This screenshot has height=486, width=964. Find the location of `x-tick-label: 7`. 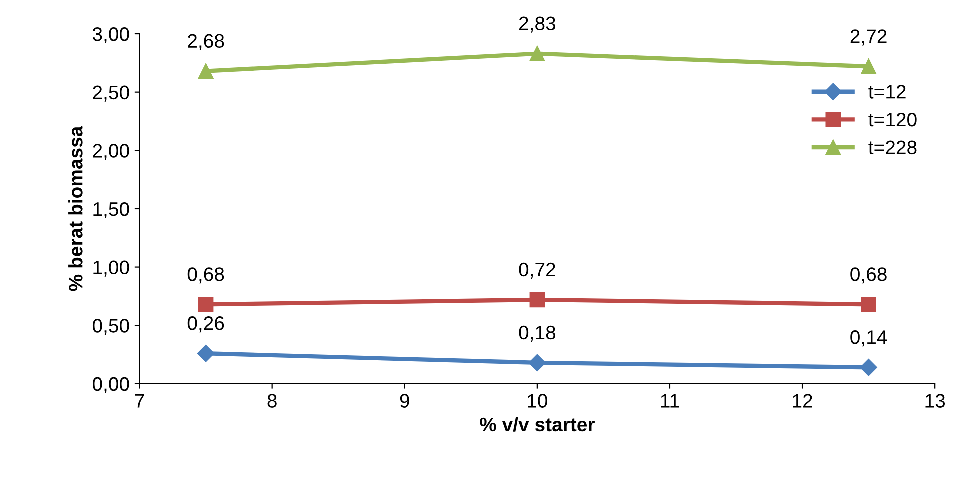

x-tick-label: 7 is located at coordinates (139, 401).